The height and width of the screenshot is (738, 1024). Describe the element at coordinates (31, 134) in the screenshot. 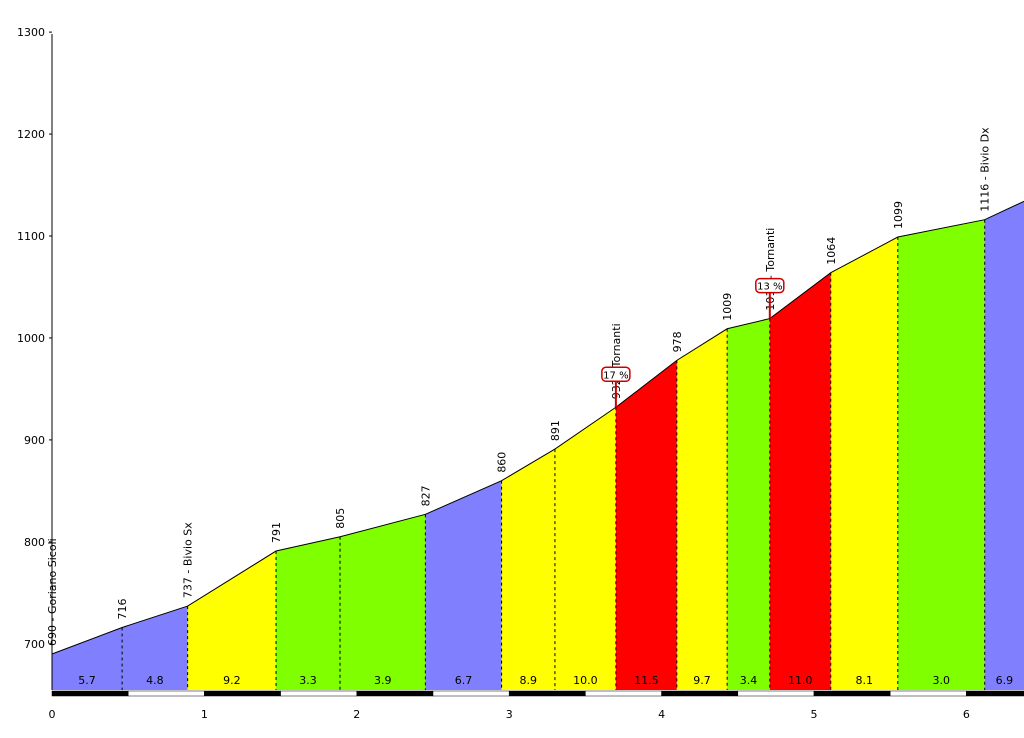

I see `y-tick-label: 1200` at that location.